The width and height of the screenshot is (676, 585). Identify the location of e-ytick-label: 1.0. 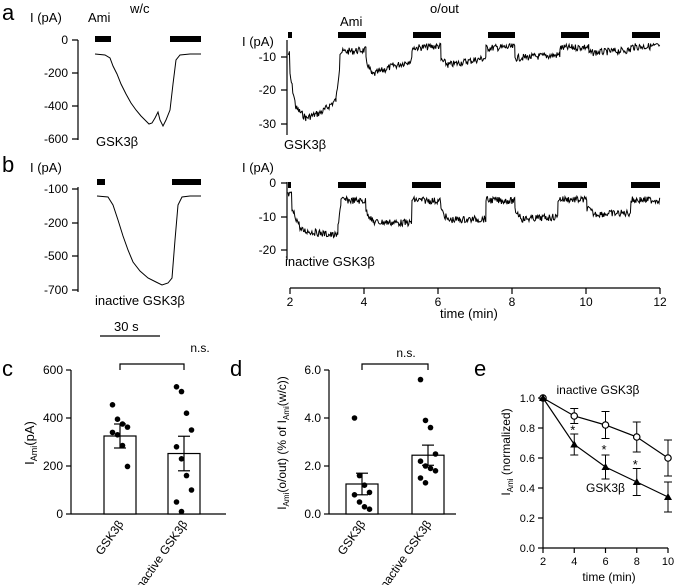
(527, 399).